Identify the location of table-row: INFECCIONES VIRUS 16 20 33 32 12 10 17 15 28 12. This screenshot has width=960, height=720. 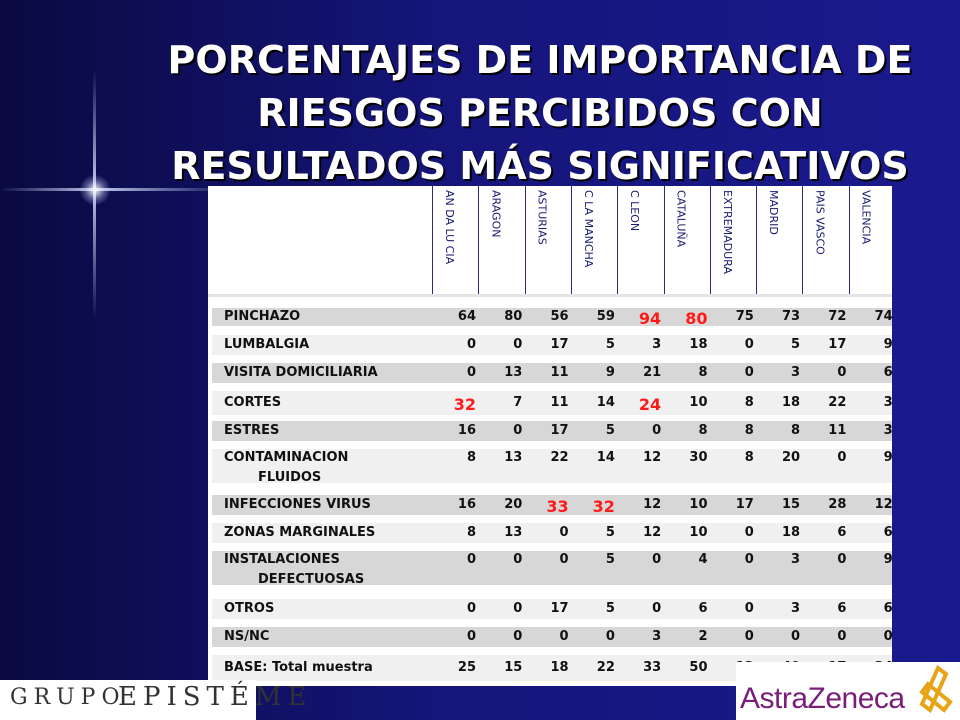
(550, 505).